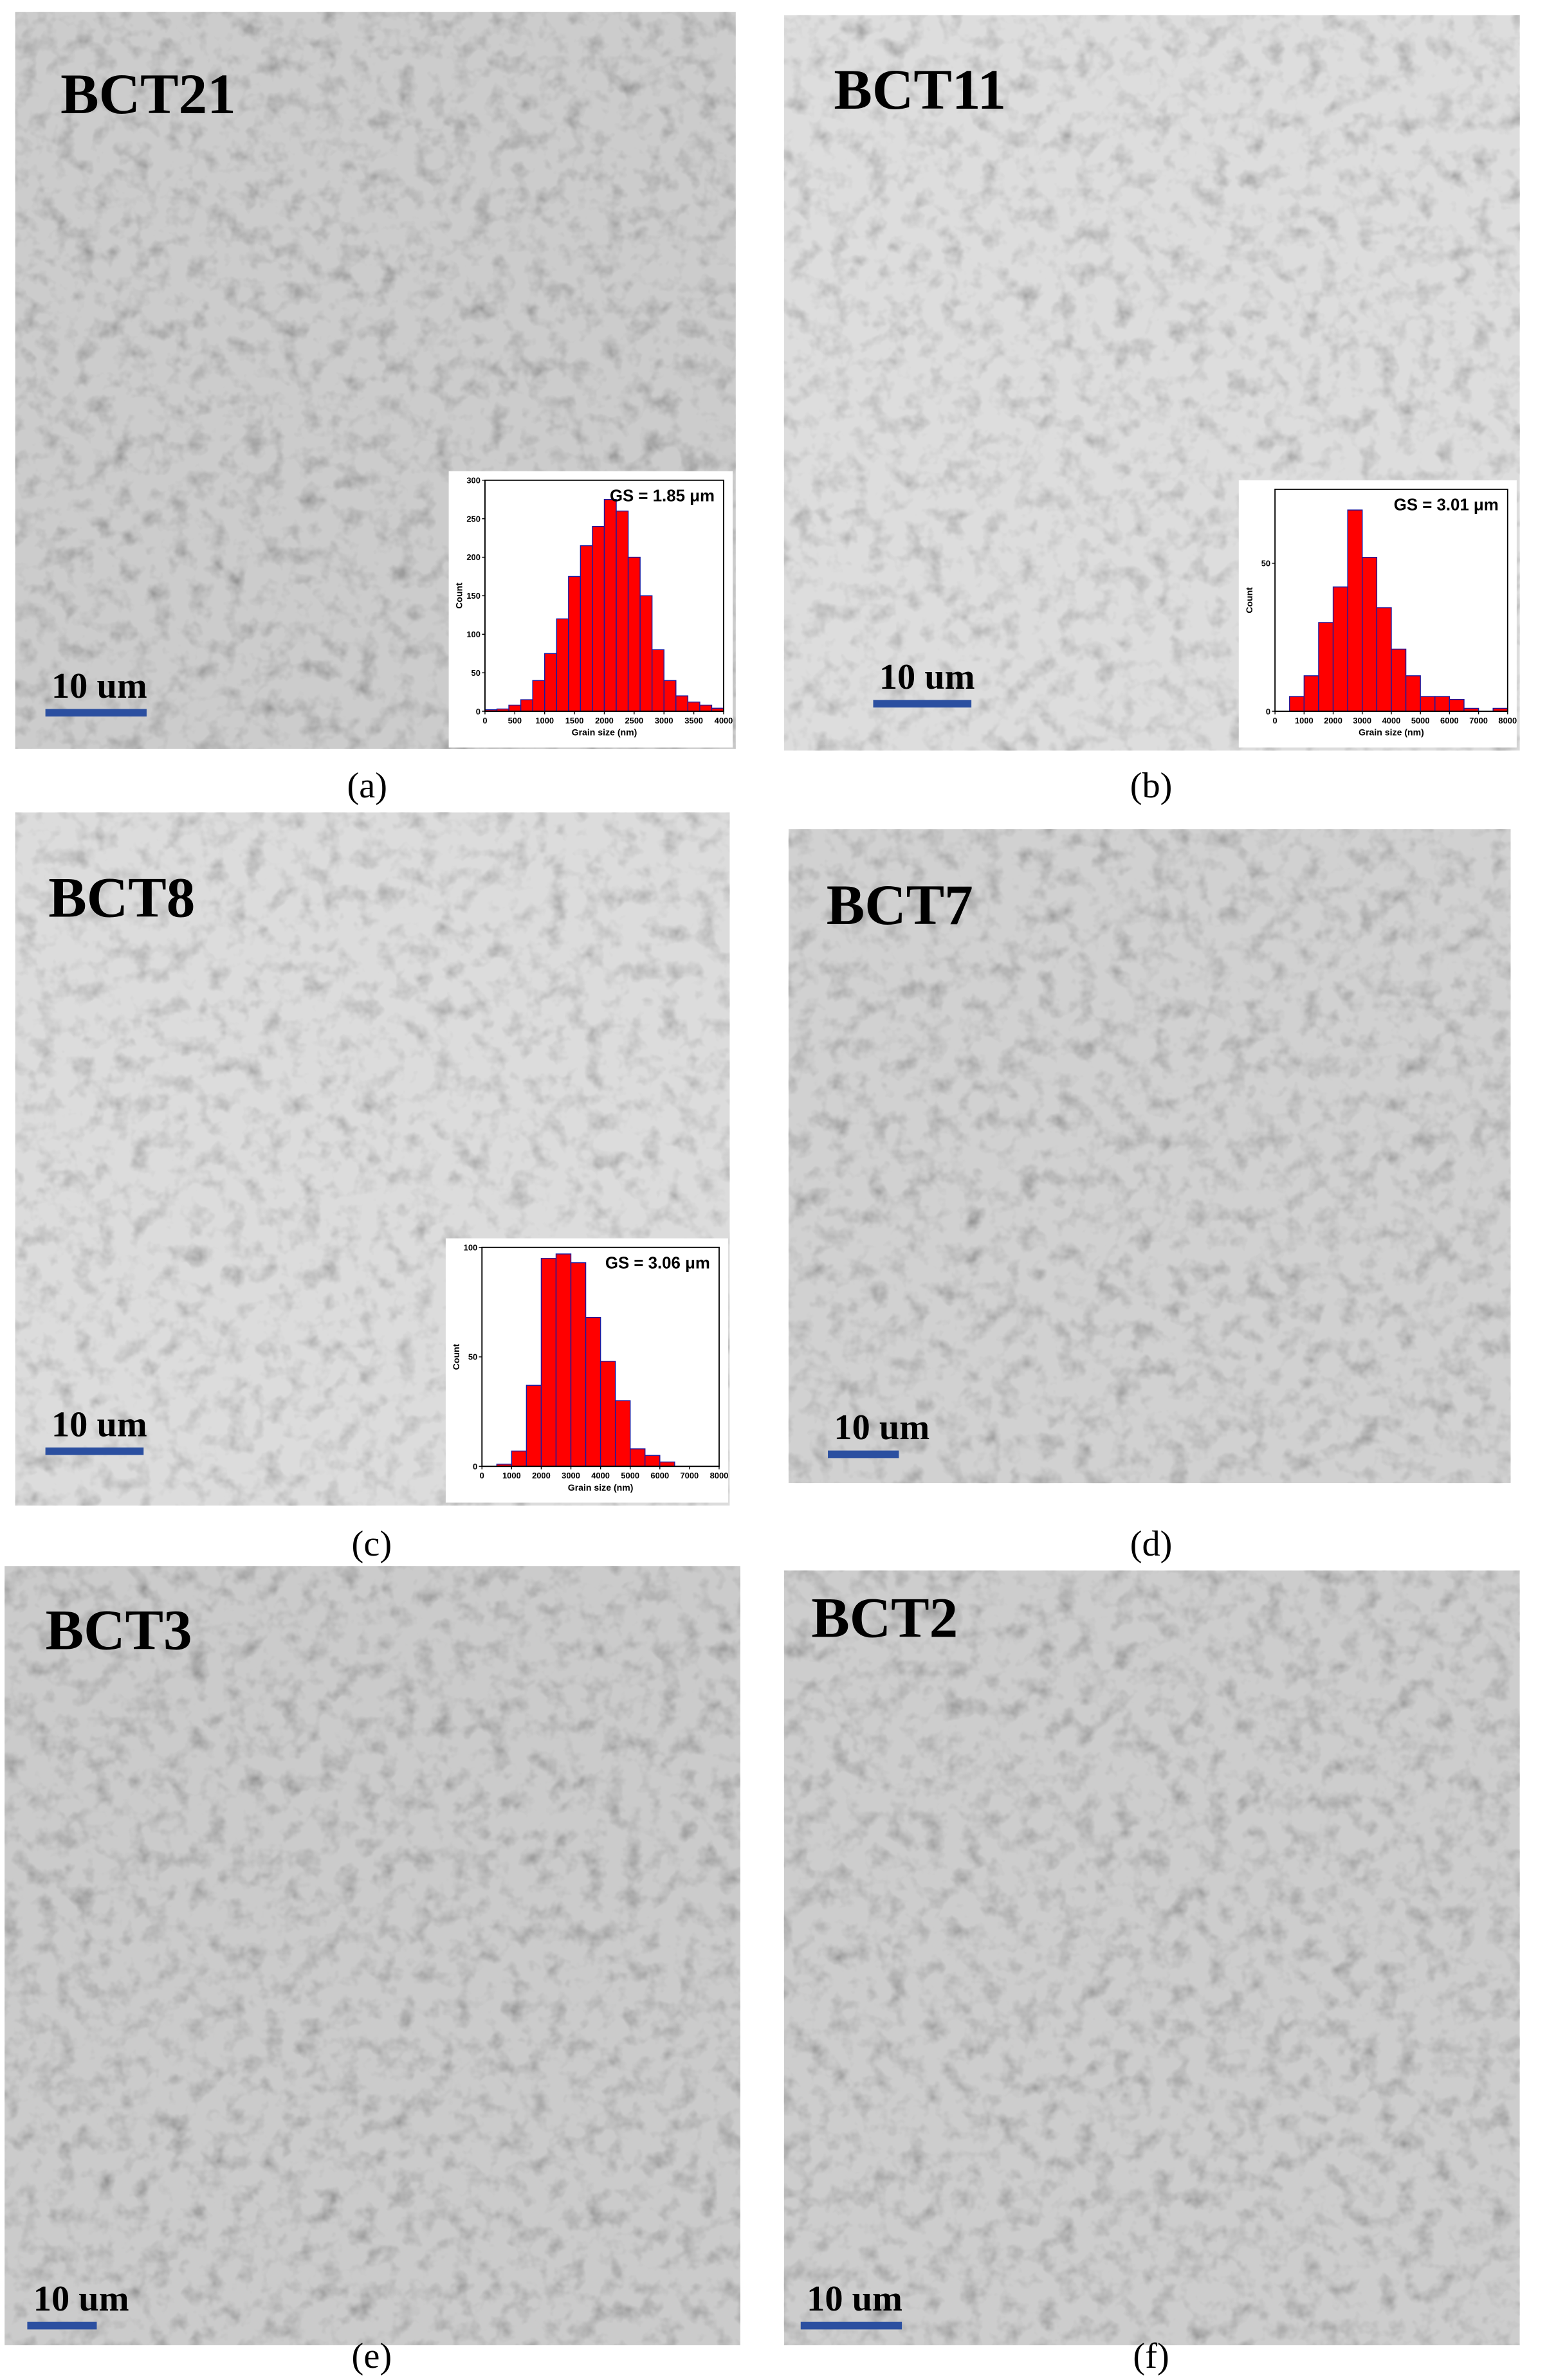 The height and width of the screenshot is (2380, 1547). I want to click on sample-label: BCT21, so click(148, 94).